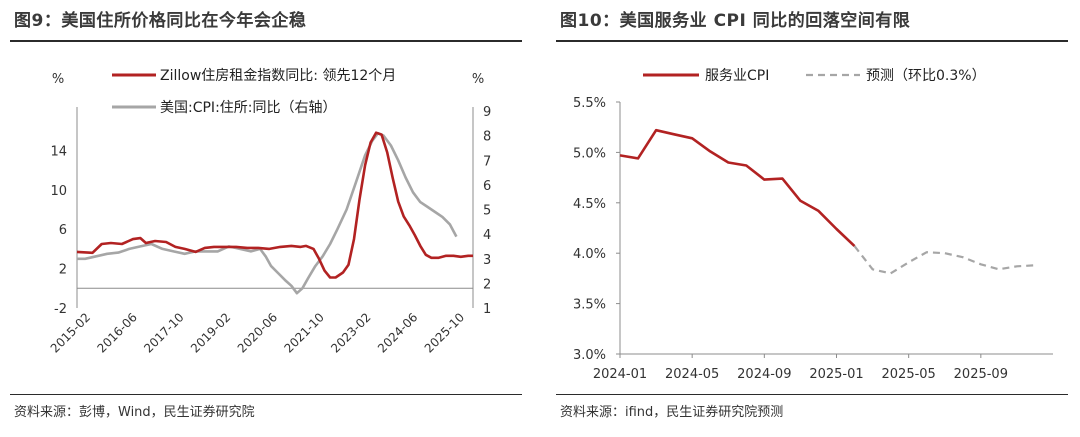 The image size is (1080, 437). I want to click on left-source-rule, so click(266, 394).